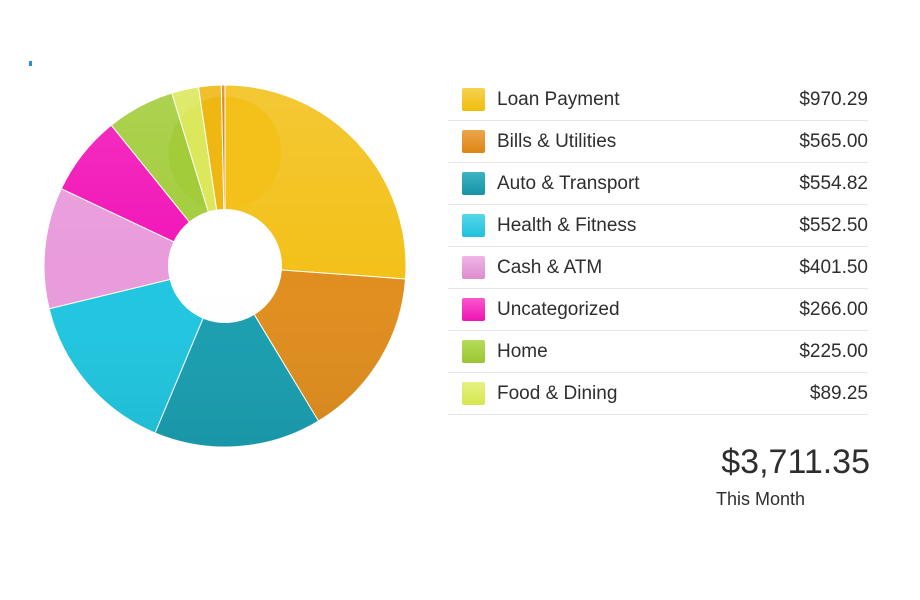 The width and height of the screenshot is (920, 600). Describe the element at coordinates (838, 393) in the screenshot. I see `legend-amount: $89.25` at that location.